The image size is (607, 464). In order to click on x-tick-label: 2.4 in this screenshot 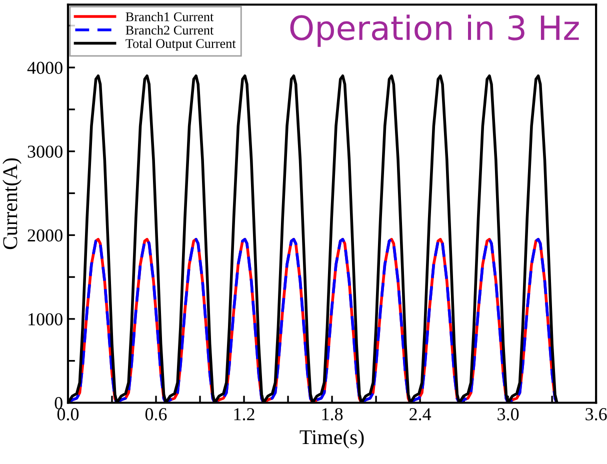, I will do `click(421, 414)`.